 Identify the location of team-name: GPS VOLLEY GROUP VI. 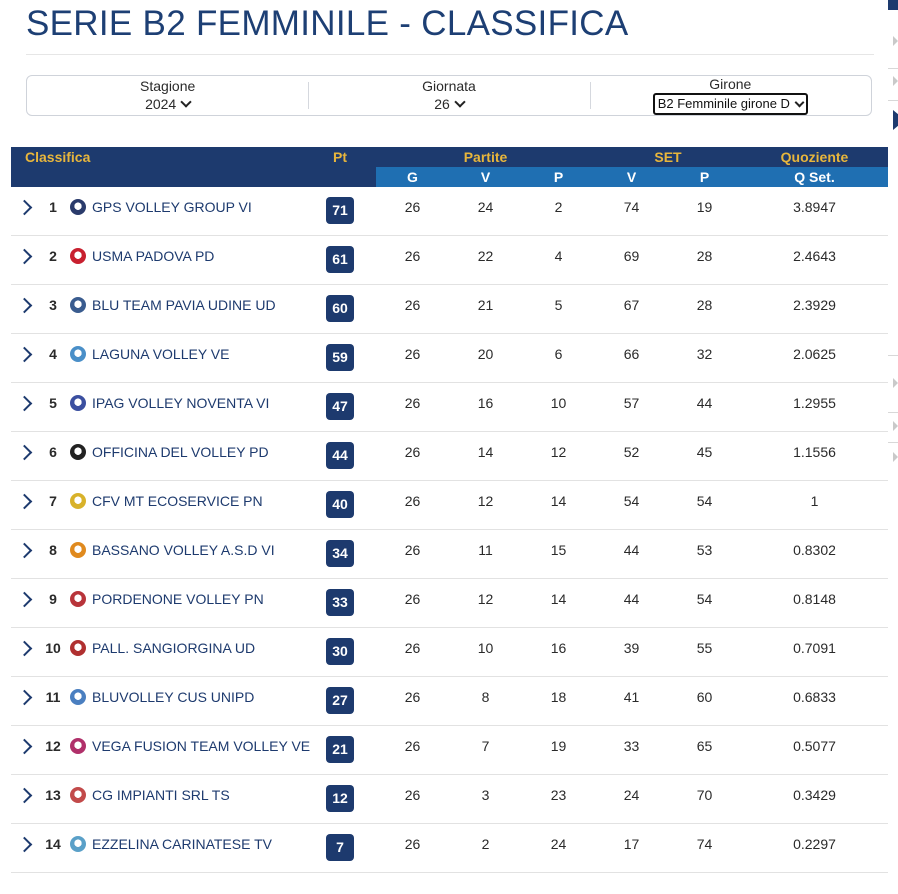
(172, 207).